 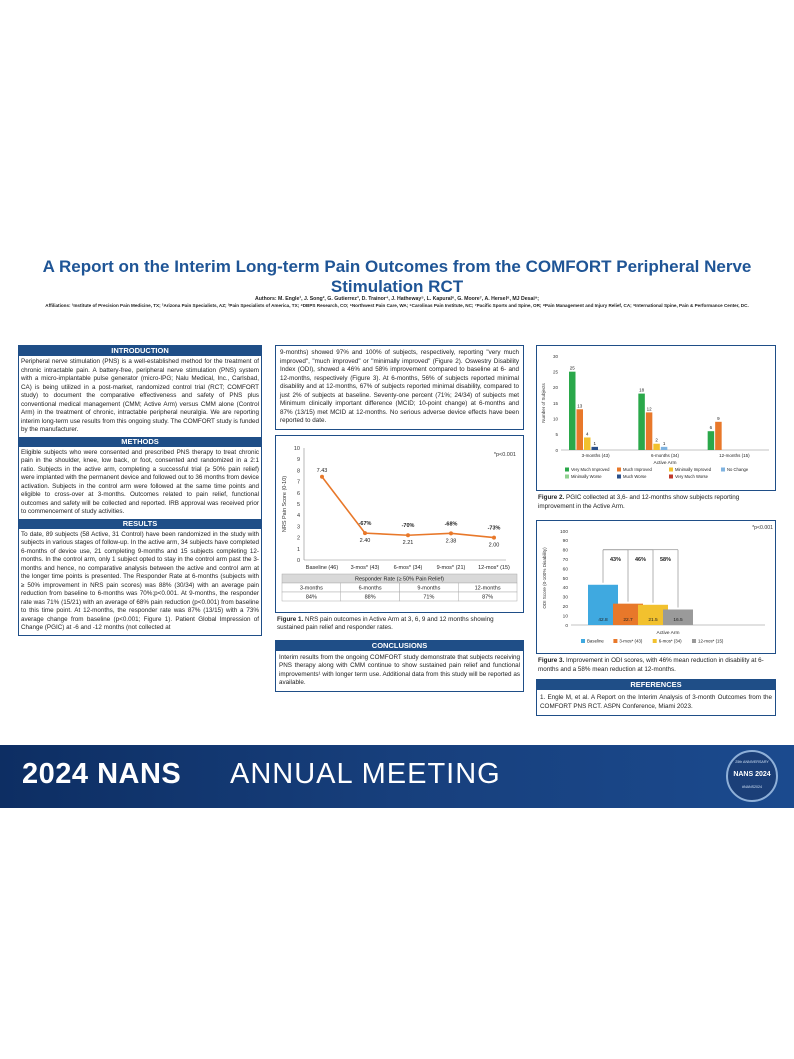 What do you see at coordinates (370, 588) in the screenshot?
I see `responder-header: 6-months` at bounding box center [370, 588].